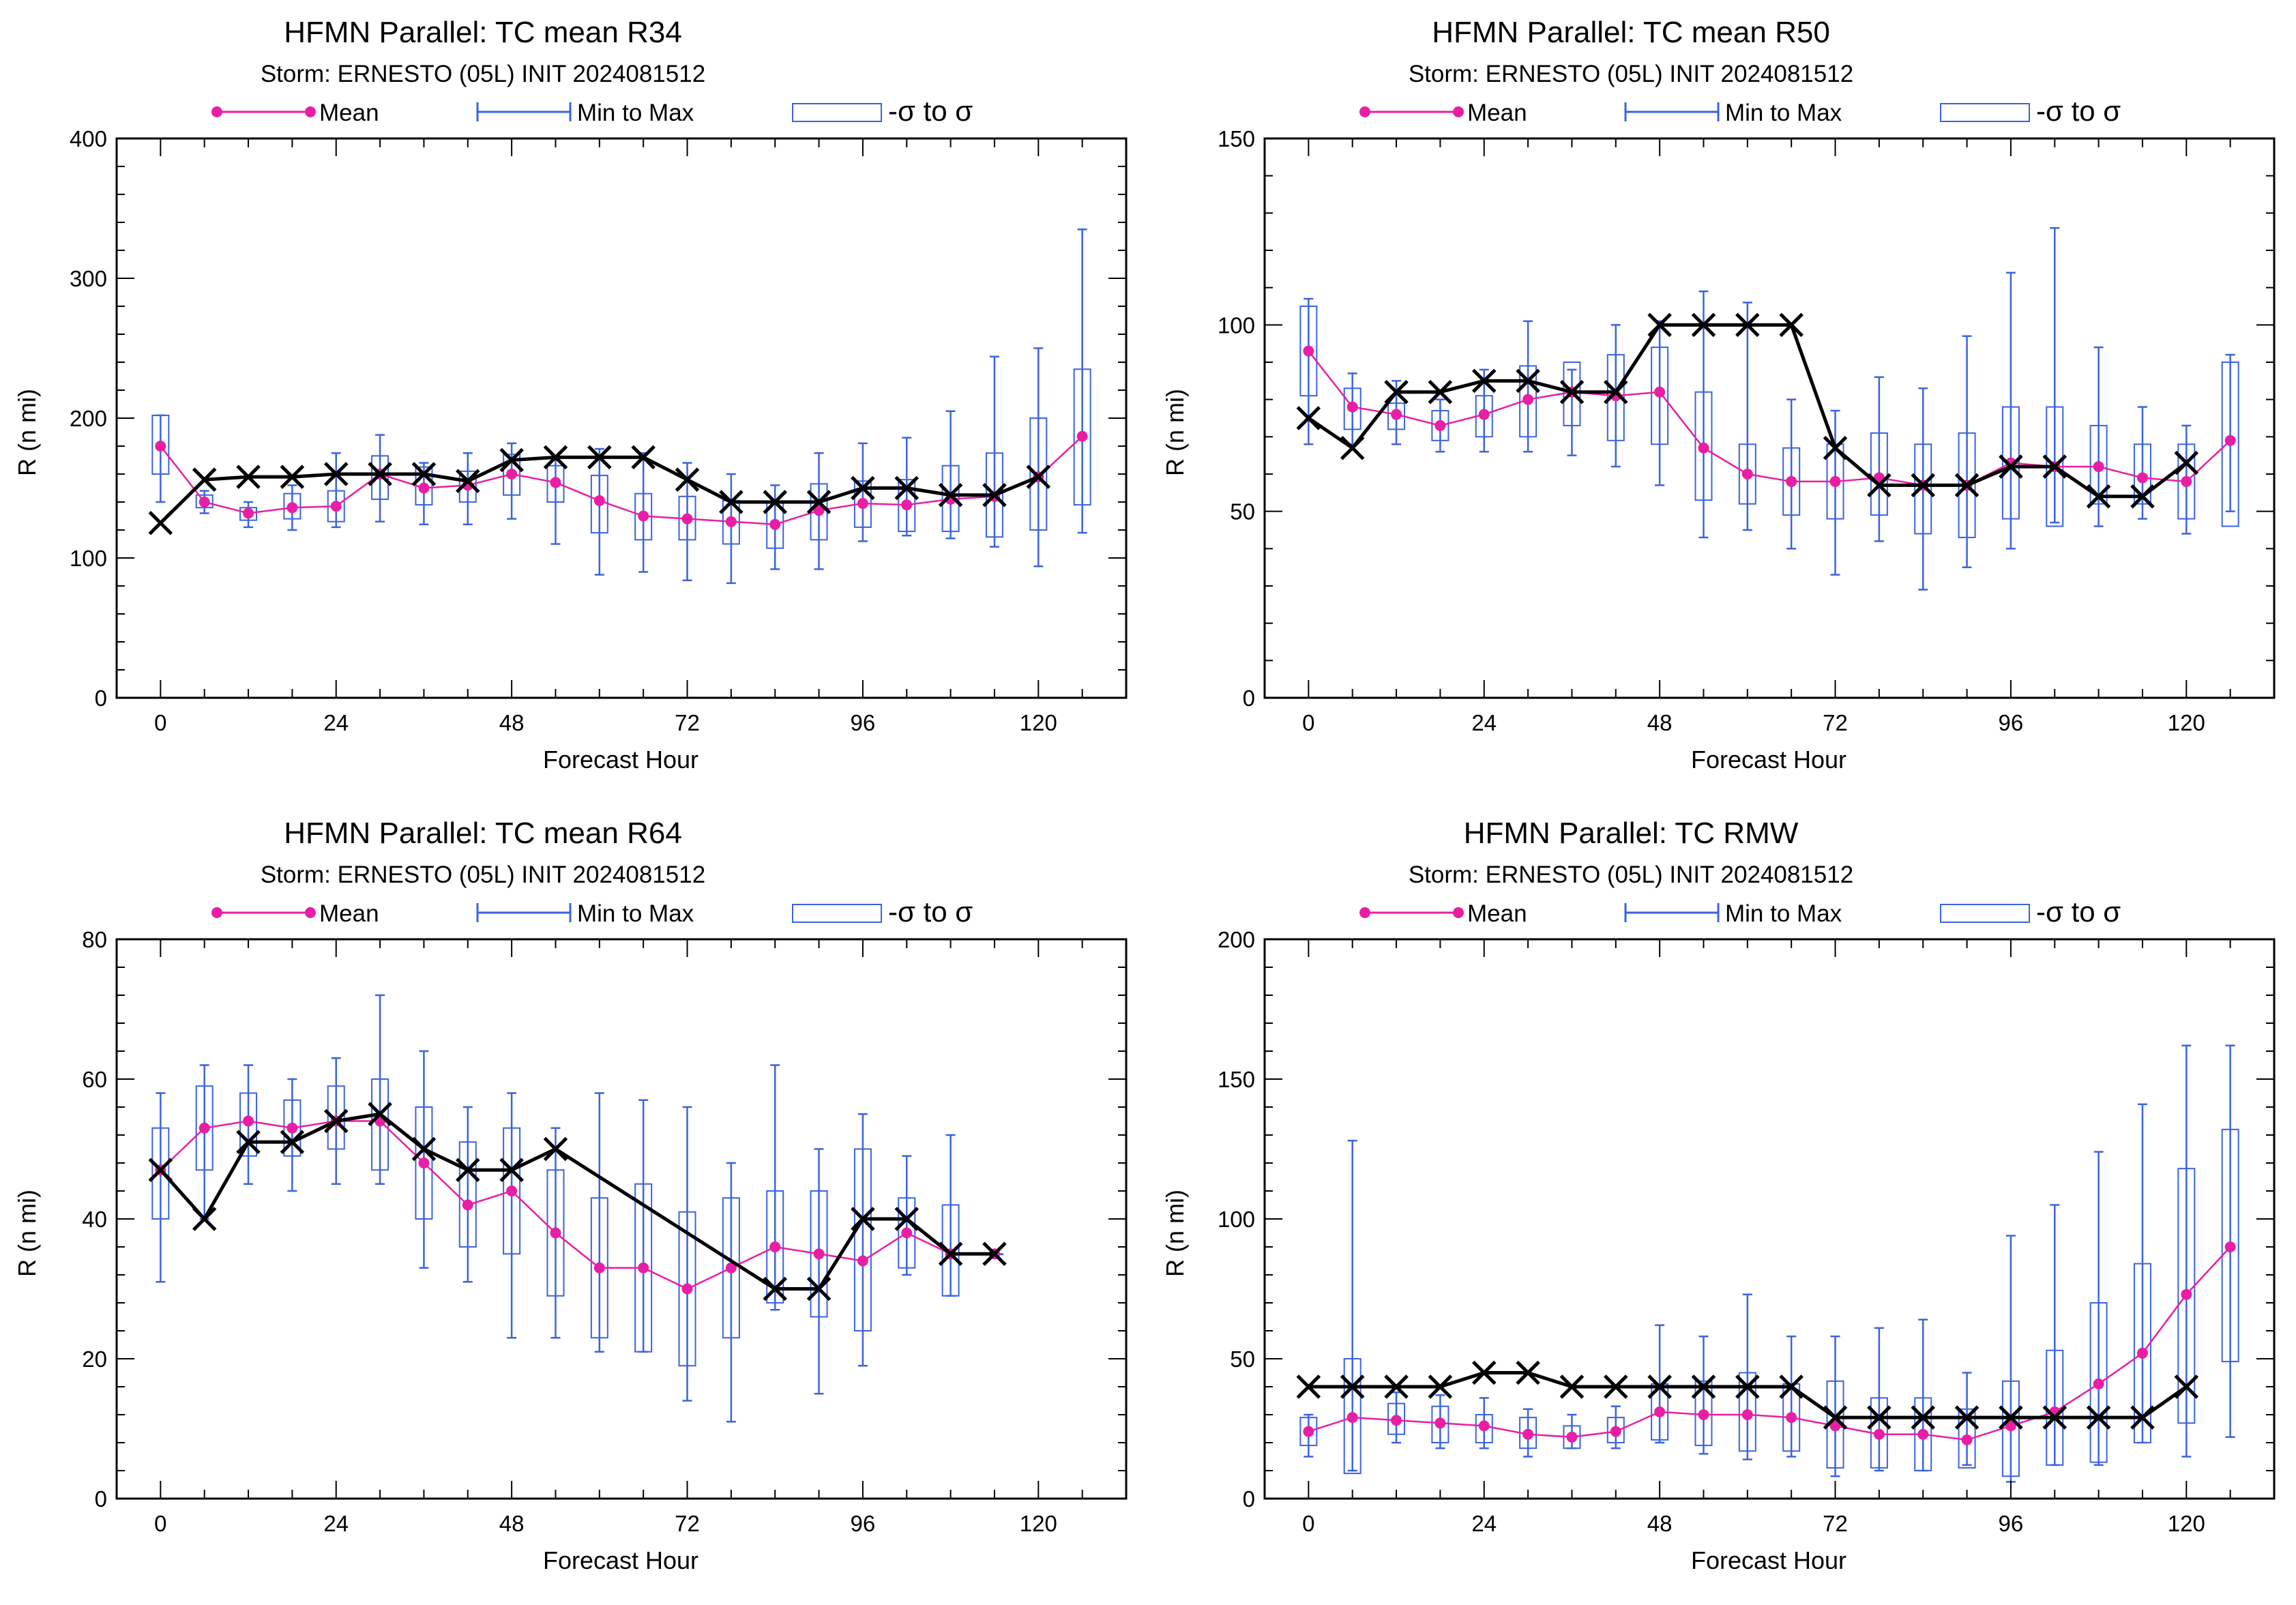 Image resolution: width=2296 pixels, height=1605 pixels. What do you see at coordinates (688, 722) in the screenshot?
I see `x-tick-label: 72` at bounding box center [688, 722].